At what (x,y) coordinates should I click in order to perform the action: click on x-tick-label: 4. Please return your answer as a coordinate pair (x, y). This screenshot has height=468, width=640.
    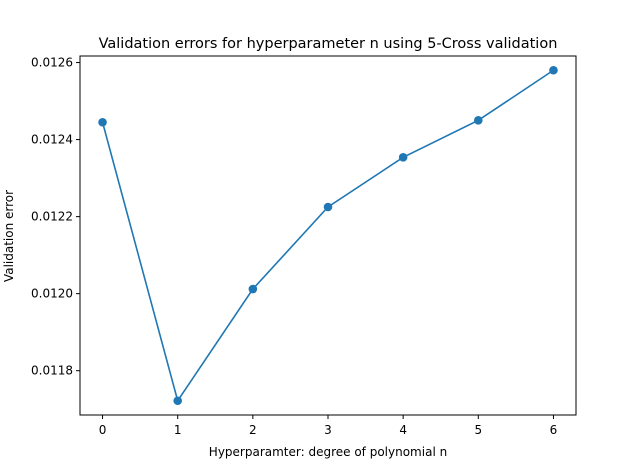
    Looking at the image, I should click on (403, 430).